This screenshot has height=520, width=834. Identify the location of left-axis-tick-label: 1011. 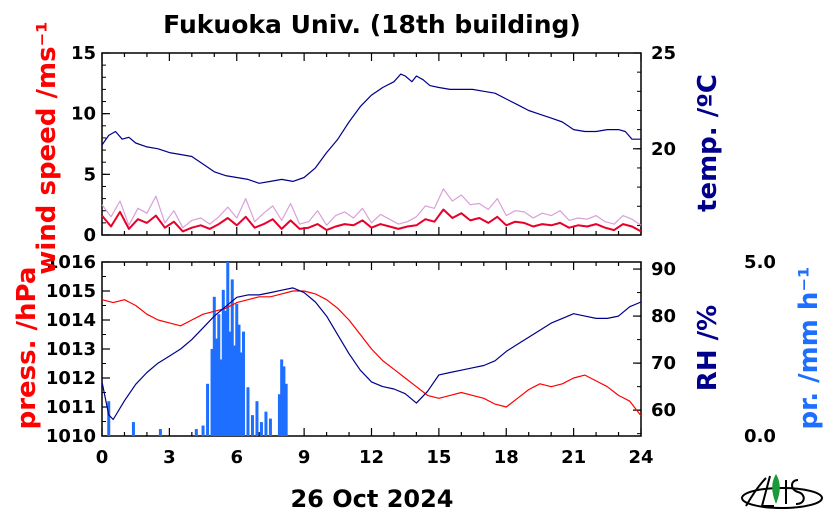
(71, 407).